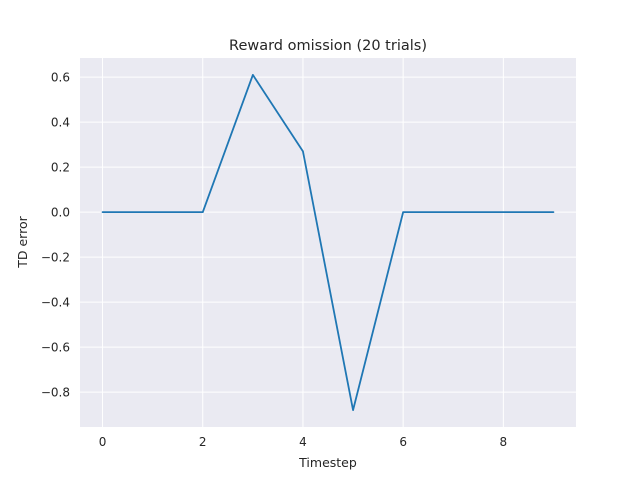 The image size is (640, 480). I want to click on x-tick-label: 6, so click(403, 442).